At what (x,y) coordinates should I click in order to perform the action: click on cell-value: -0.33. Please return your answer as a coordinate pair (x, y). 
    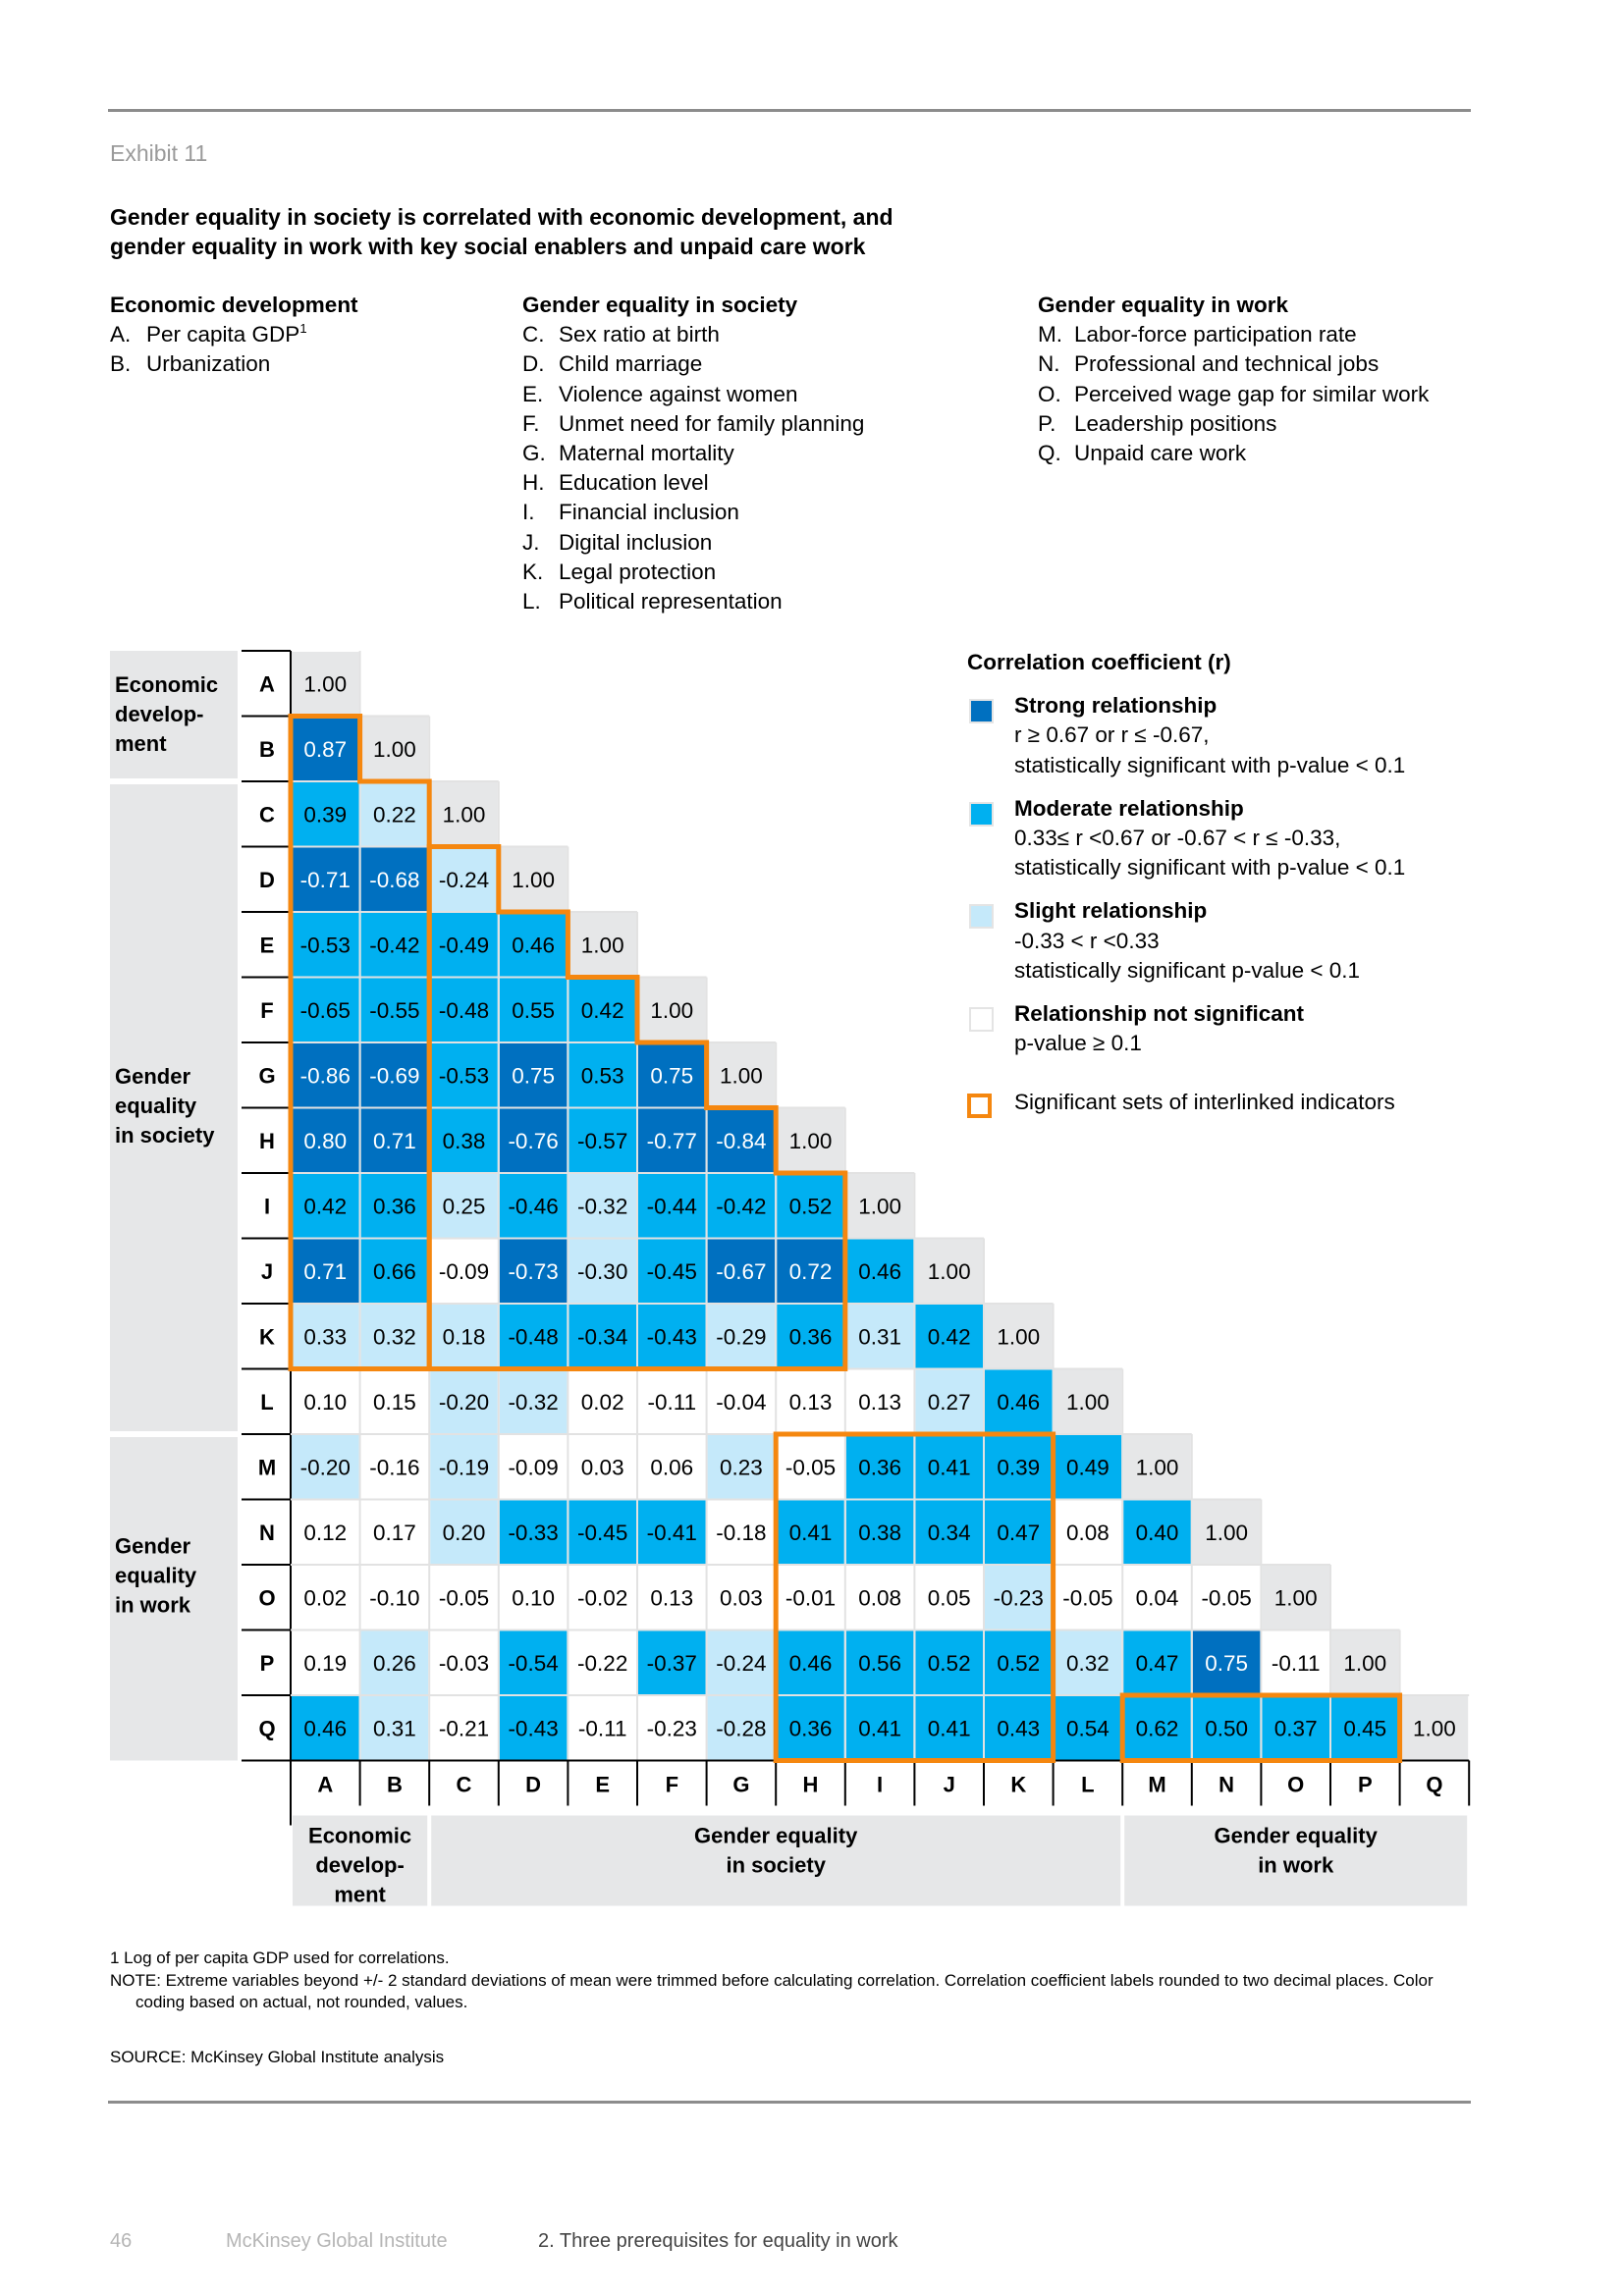
    Looking at the image, I should click on (533, 1533).